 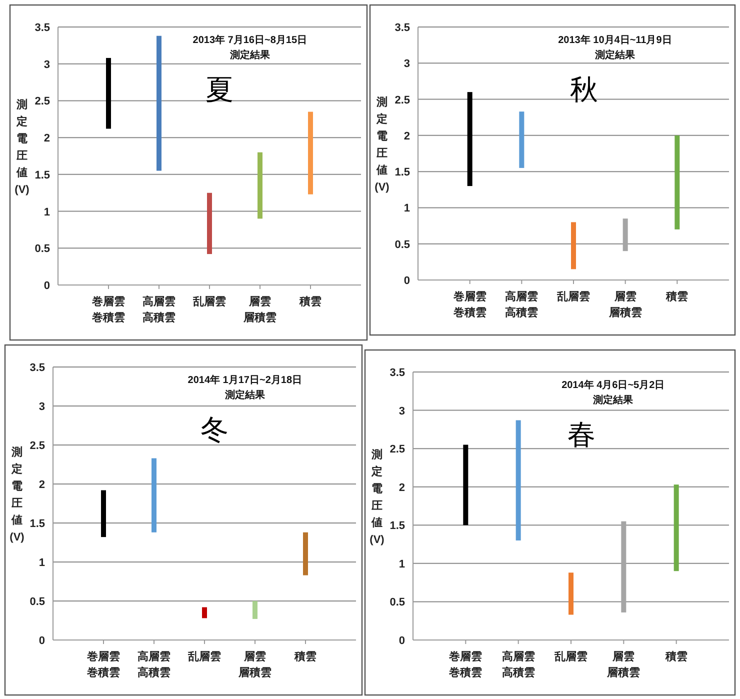 What do you see at coordinates (250, 40) in the screenshot?
I see `text: 2013年 7月16日~8月15日` at bounding box center [250, 40].